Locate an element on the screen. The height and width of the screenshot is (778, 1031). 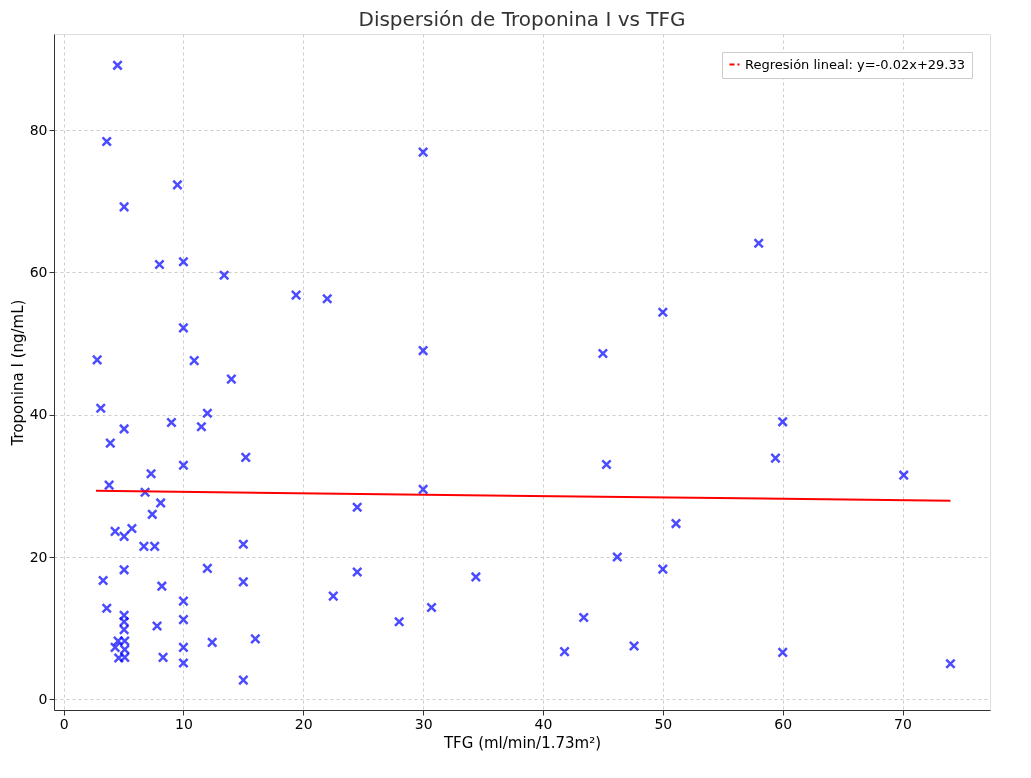
y-tick-label: 40 is located at coordinates (38, 414).